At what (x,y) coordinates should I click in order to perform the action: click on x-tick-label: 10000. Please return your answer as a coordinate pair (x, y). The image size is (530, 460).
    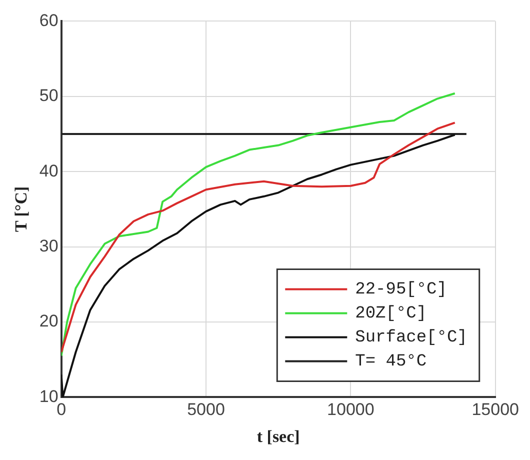
    Looking at the image, I should click on (350, 410).